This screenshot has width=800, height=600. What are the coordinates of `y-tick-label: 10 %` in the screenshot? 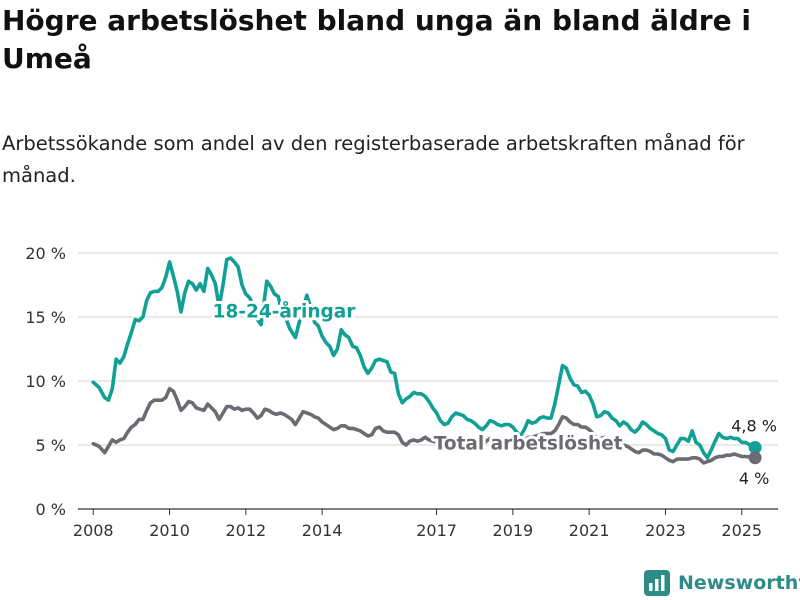 It's located at (45, 381).